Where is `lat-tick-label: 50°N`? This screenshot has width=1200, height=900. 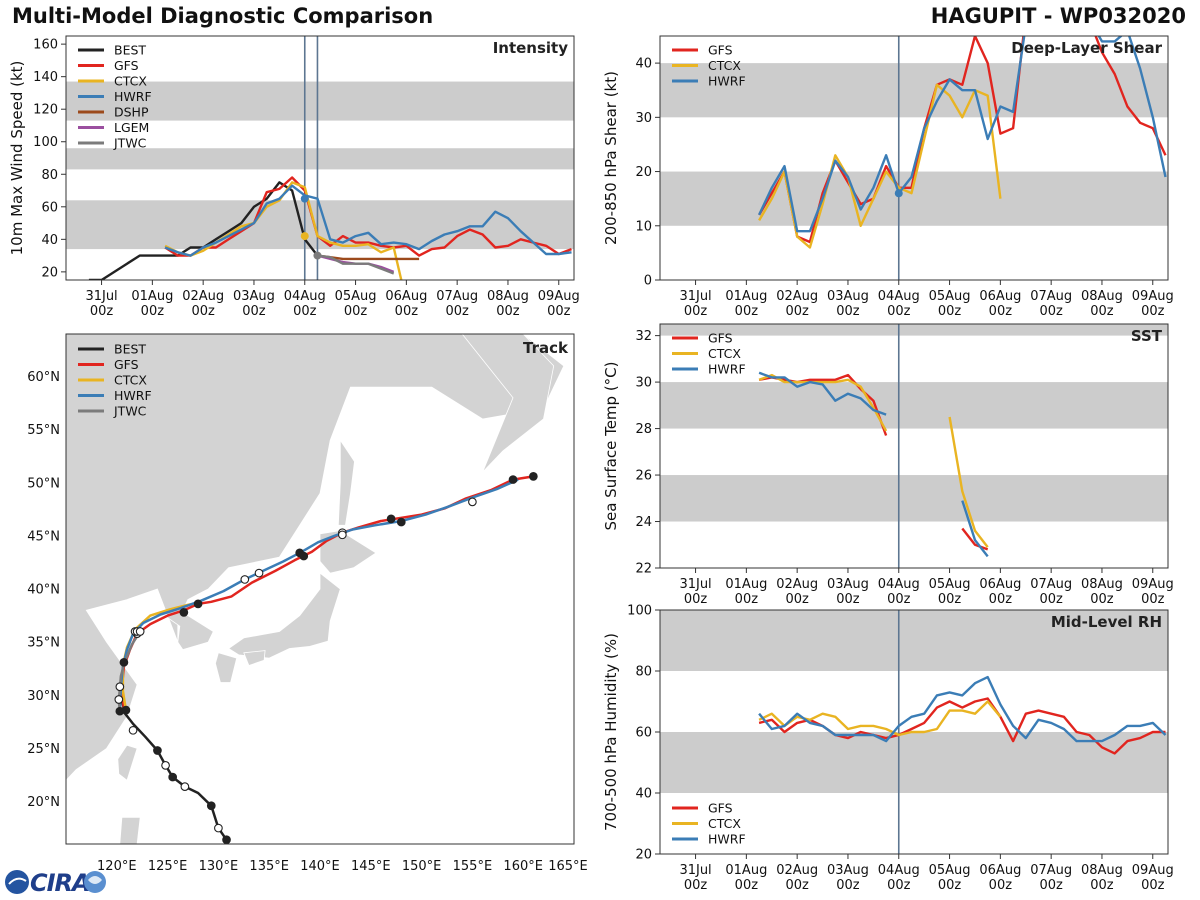
lat-tick-label: 50°N is located at coordinates (43, 483).